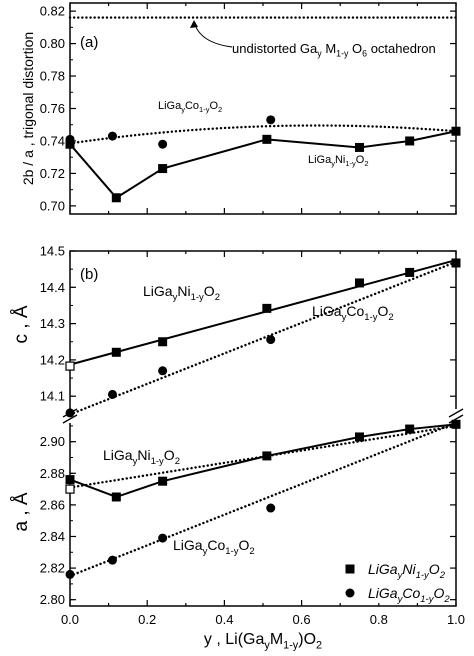  Describe the element at coordinates (52, 76) in the screenshot. I see `panel-a-ytick-label: 0.78` at that location.